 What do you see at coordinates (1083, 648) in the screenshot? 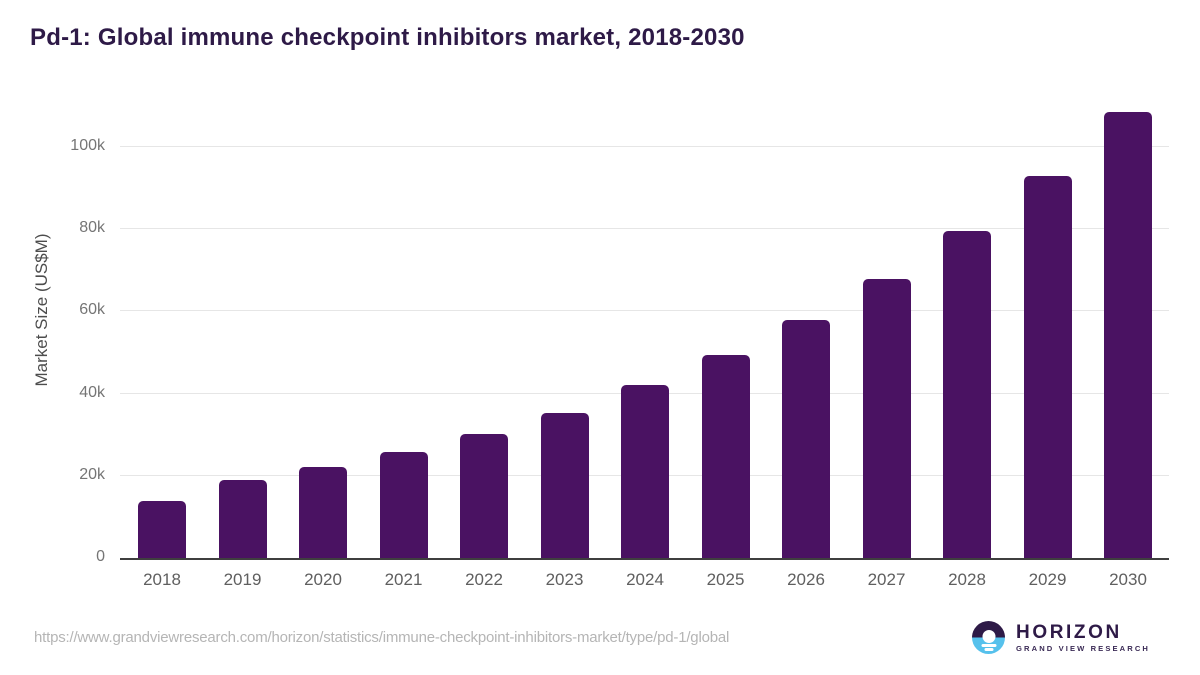
I see `logo-subbrand-text: GRAND VIEW RESEARCH` at bounding box center [1083, 648].